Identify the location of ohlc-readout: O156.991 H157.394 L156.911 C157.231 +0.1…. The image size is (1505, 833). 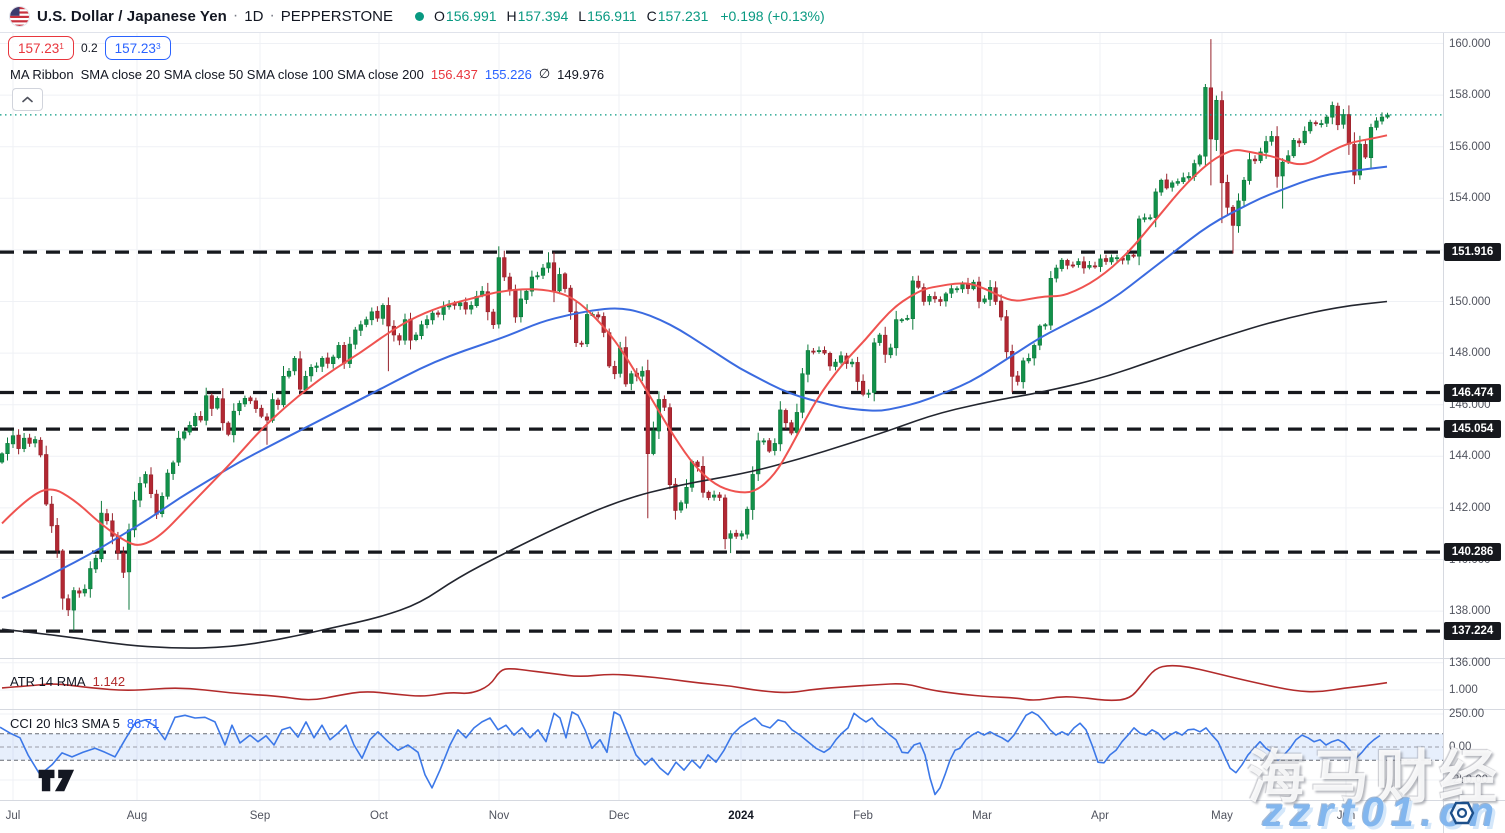
(629, 16).